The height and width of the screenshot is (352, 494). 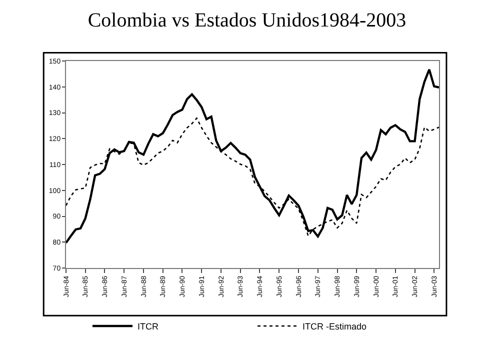 I want to click on legend-label: ITCR -Estimado, so click(x=334, y=326).